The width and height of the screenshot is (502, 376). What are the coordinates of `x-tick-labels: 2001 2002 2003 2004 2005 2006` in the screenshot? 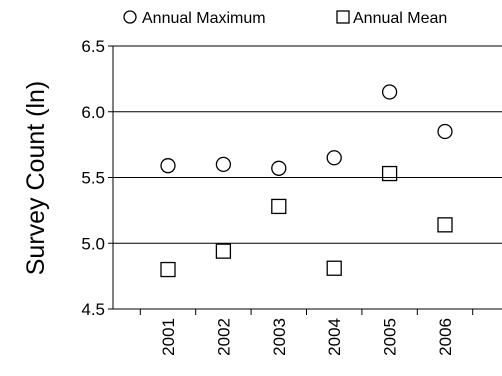 It's located at (307, 337).